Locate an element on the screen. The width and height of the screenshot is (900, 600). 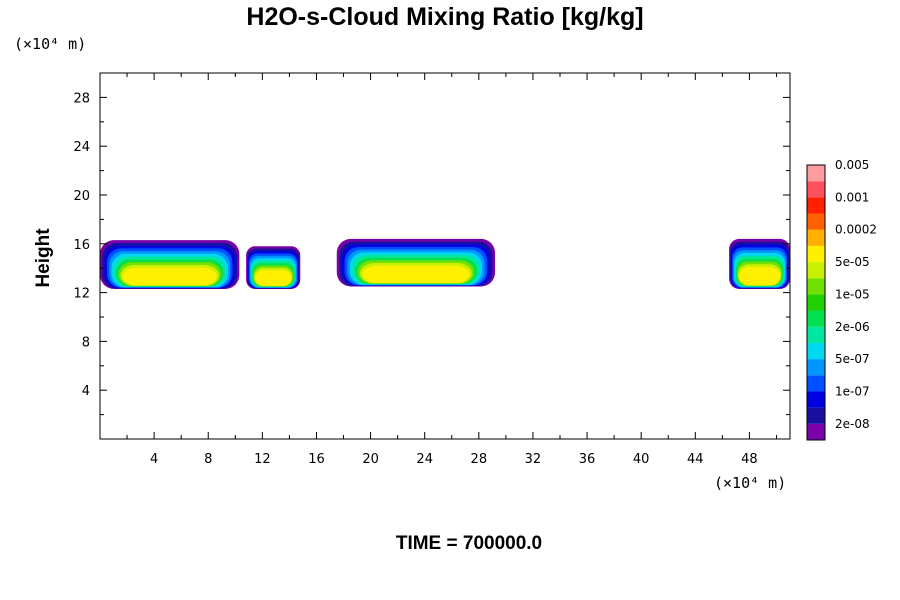
x-tick-label: 40 is located at coordinates (641, 459).